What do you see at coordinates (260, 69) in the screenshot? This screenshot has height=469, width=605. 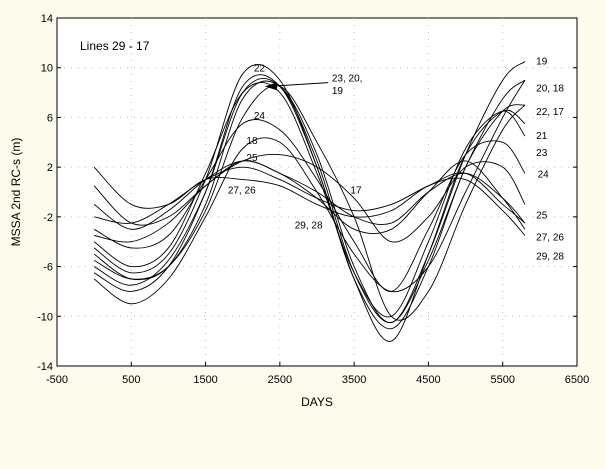 I see `annotation-label: 22` at bounding box center [260, 69].